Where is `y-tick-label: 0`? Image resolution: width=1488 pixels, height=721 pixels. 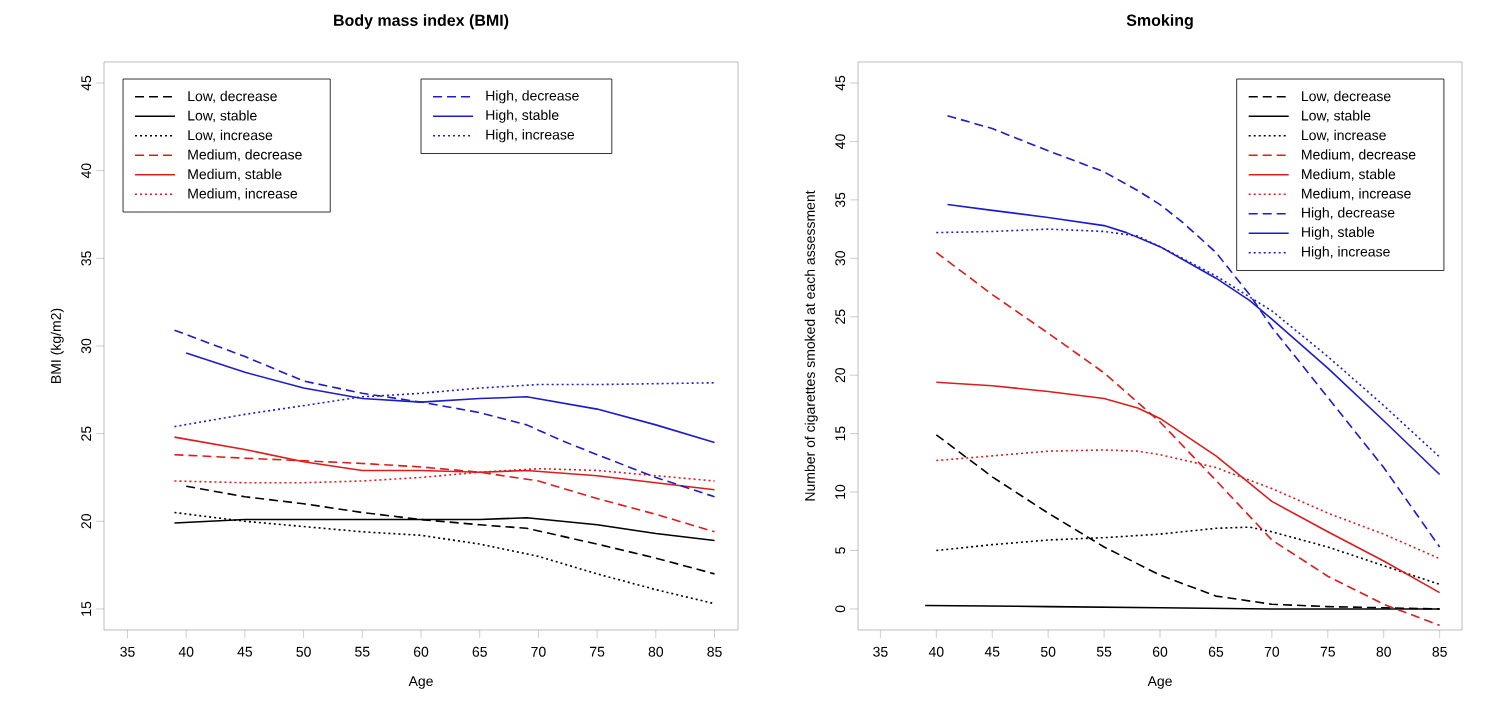 y-tick-label: 0 is located at coordinates (840, 609).